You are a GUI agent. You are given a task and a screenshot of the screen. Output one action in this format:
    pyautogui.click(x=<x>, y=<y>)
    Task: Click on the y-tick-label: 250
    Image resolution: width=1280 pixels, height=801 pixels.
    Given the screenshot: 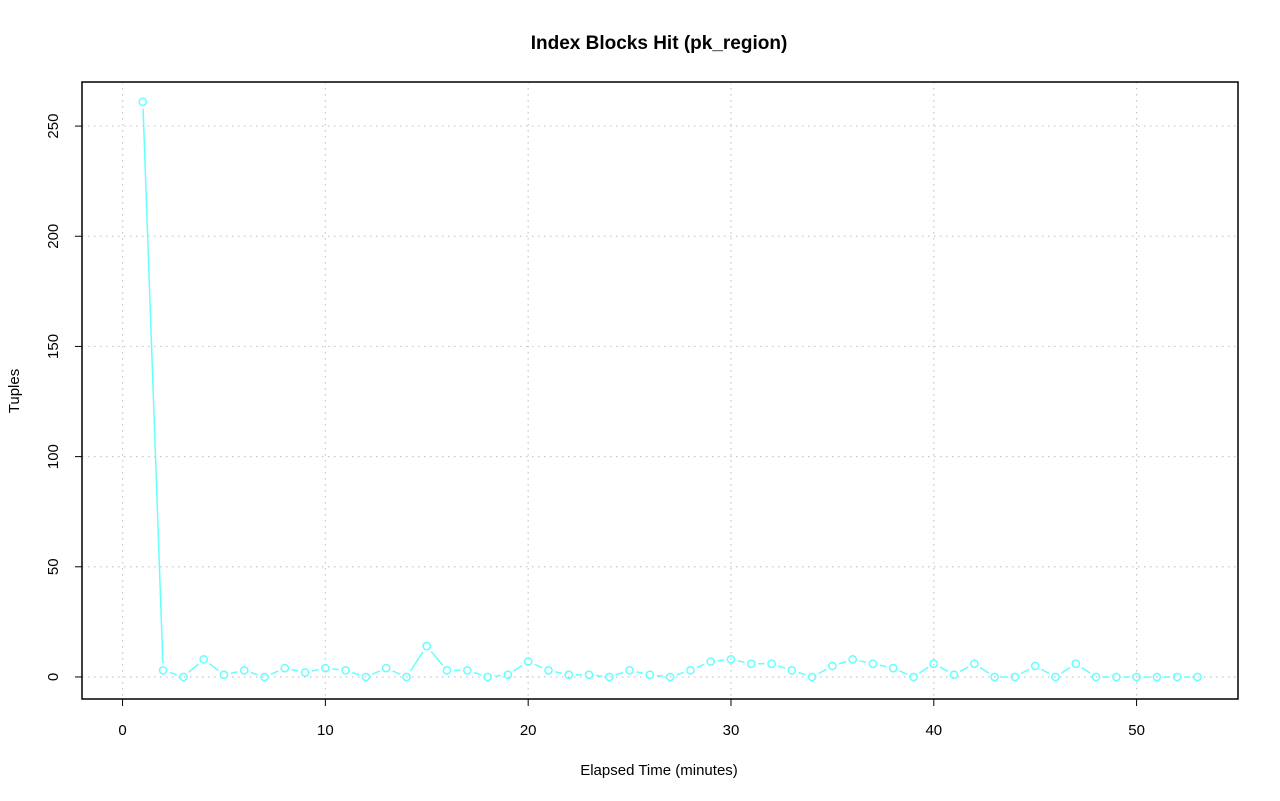 What is the action you would take?
    pyautogui.click(x=53, y=126)
    